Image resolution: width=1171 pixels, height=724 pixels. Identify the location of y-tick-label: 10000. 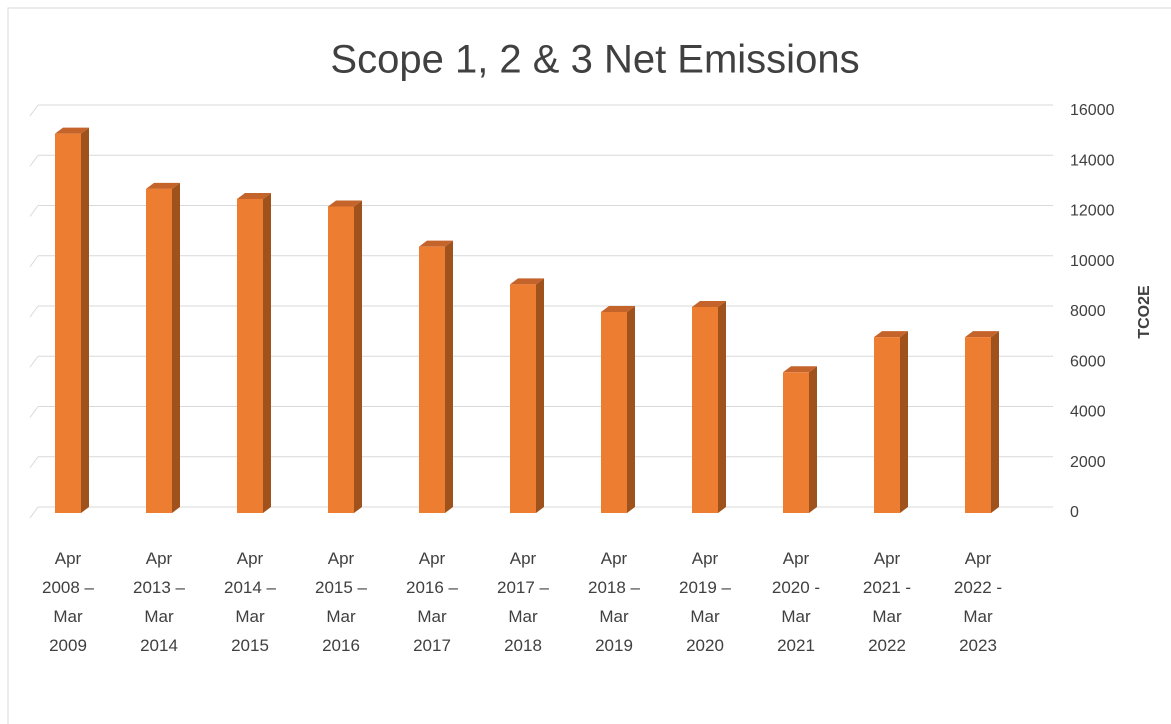
(1092, 261).